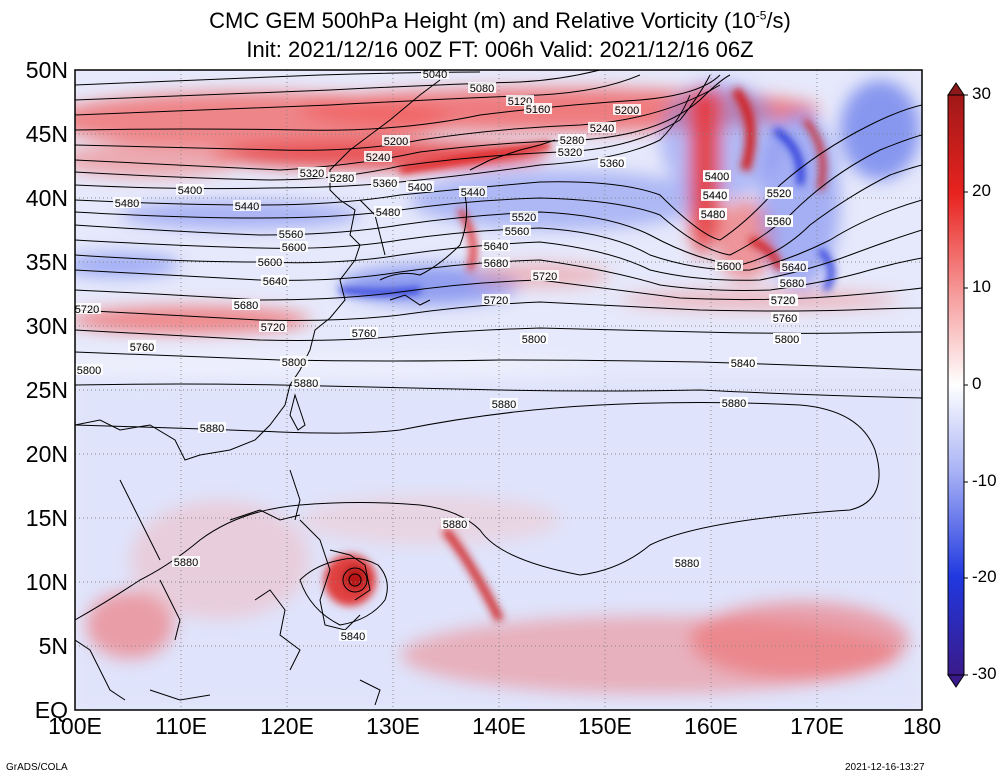 The width and height of the screenshot is (1000, 779). What do you see at coordinates (605, 726) in the screenshot?
I see `lon-label: 150E` at bounding box center [605, 726].